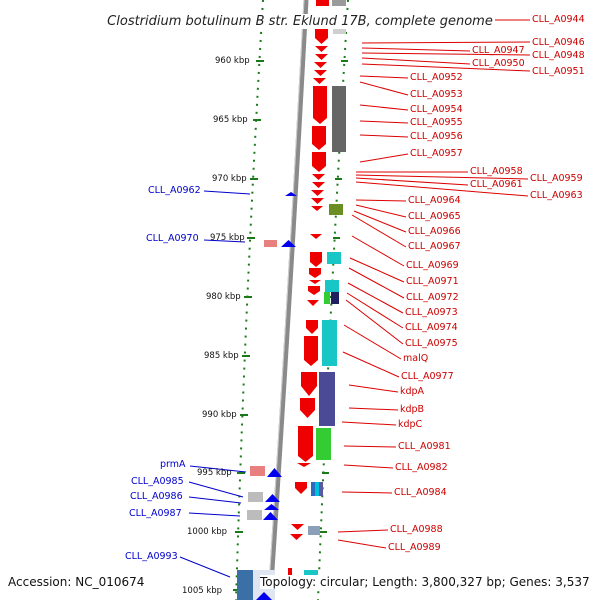 The image size is (600, 600). Describe the element at coordinates (558, 55) in the screenshot. I see `gene-label: CLL_A0948` at that location.